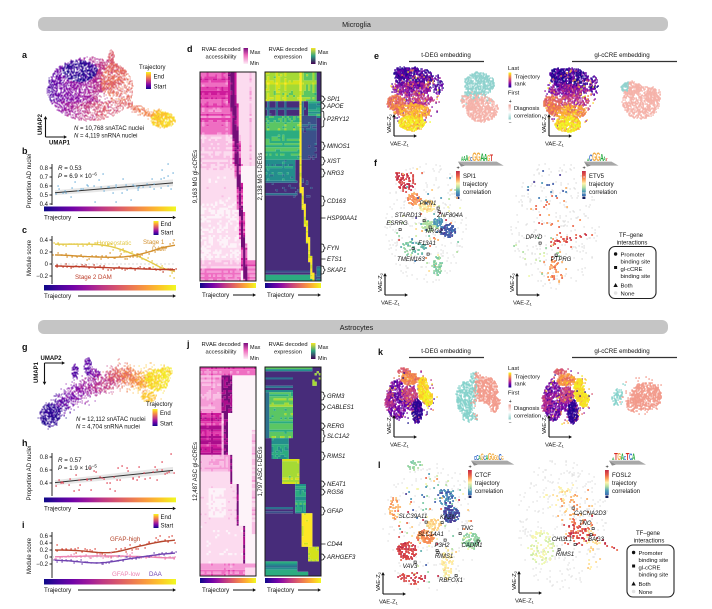 Image resolution: width=712 pixels, height=609 pixels. Describe the element at coordinates (513, 69) in the screenshot. I see `svg-text: Last` at that location.